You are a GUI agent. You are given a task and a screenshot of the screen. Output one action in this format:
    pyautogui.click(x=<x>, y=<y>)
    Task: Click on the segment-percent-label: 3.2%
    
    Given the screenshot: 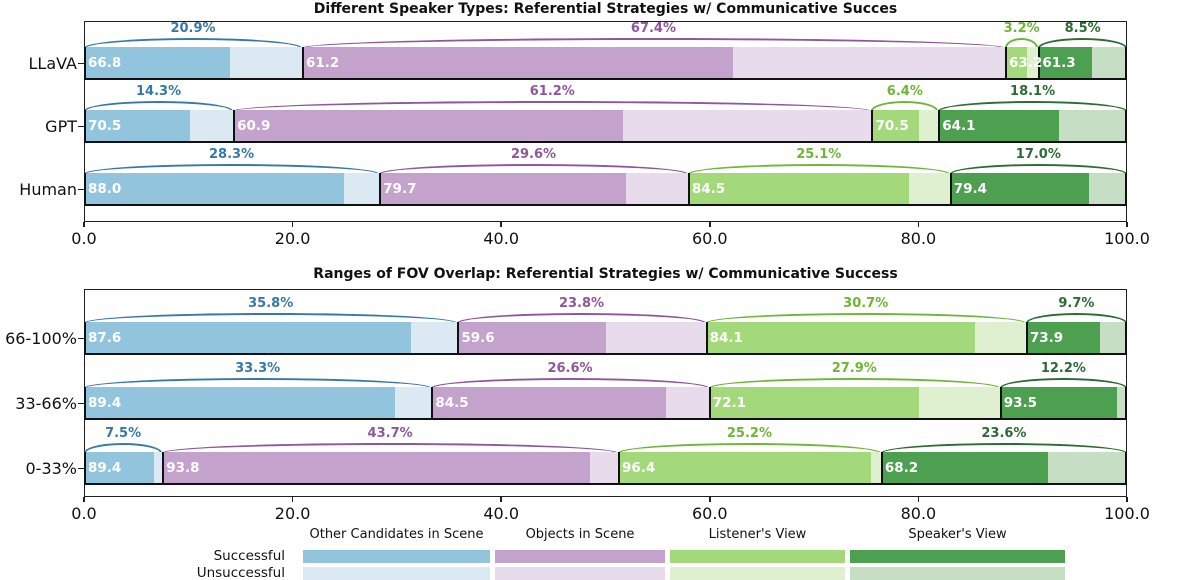 What is the action you would take?
    pyautogui.click(x=1021, y=28)
    